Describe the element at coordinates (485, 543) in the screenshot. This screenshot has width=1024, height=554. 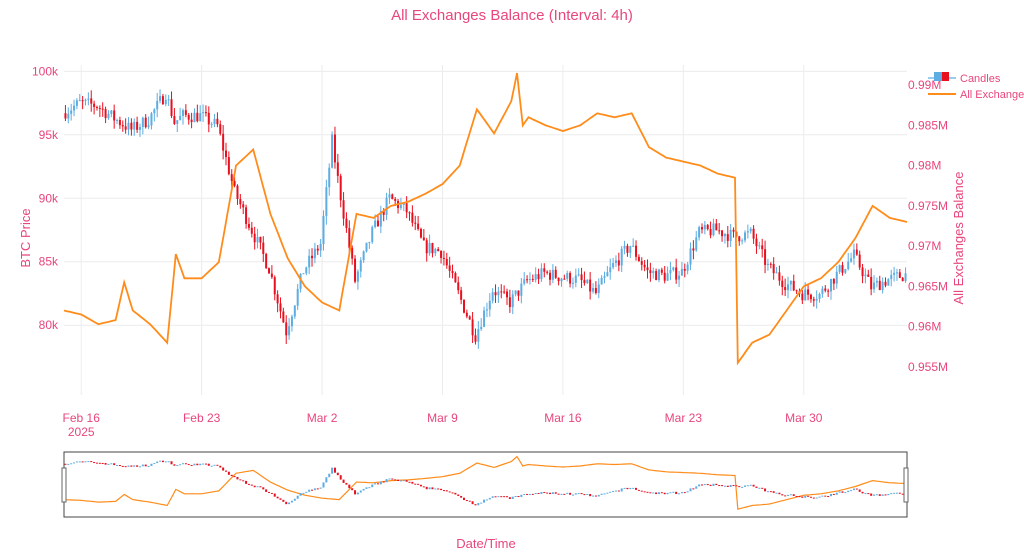
I see `x-axis-label: Date/Time` at that location.